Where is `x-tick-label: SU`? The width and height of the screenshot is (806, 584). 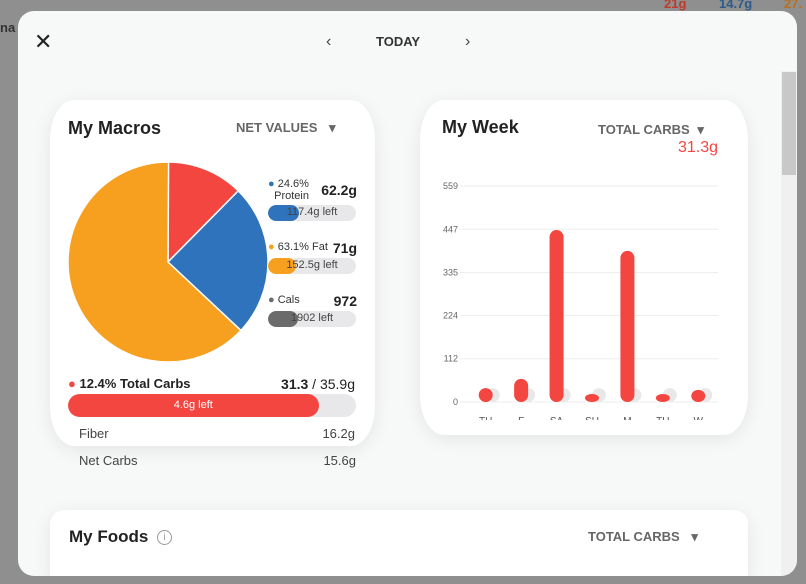 x-tick-label: SU is located at coordinates (592, 418).